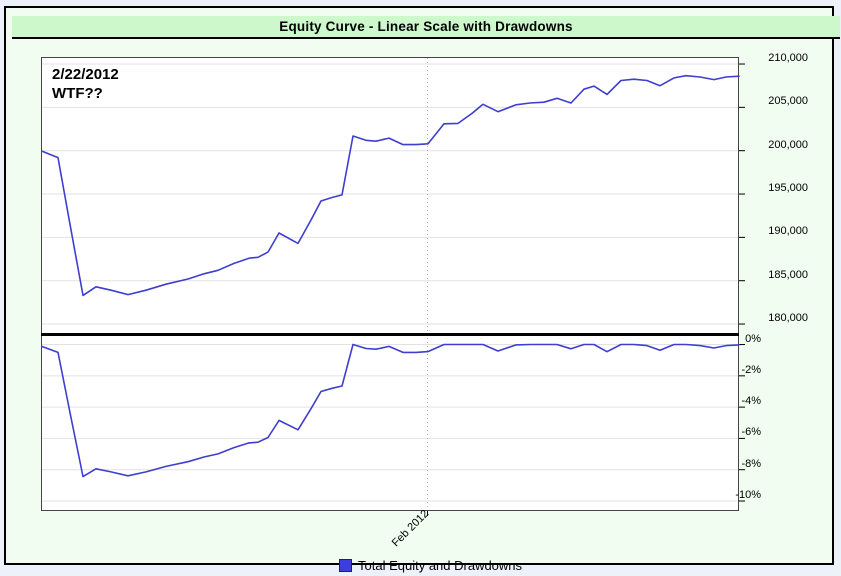 Image resolution: width=841 pixels, height=576 pixels. What do you see at coordinates (751, 369) in the screenshot?
I see `y-tick-label: -2%` at bounding box center [751, 369].